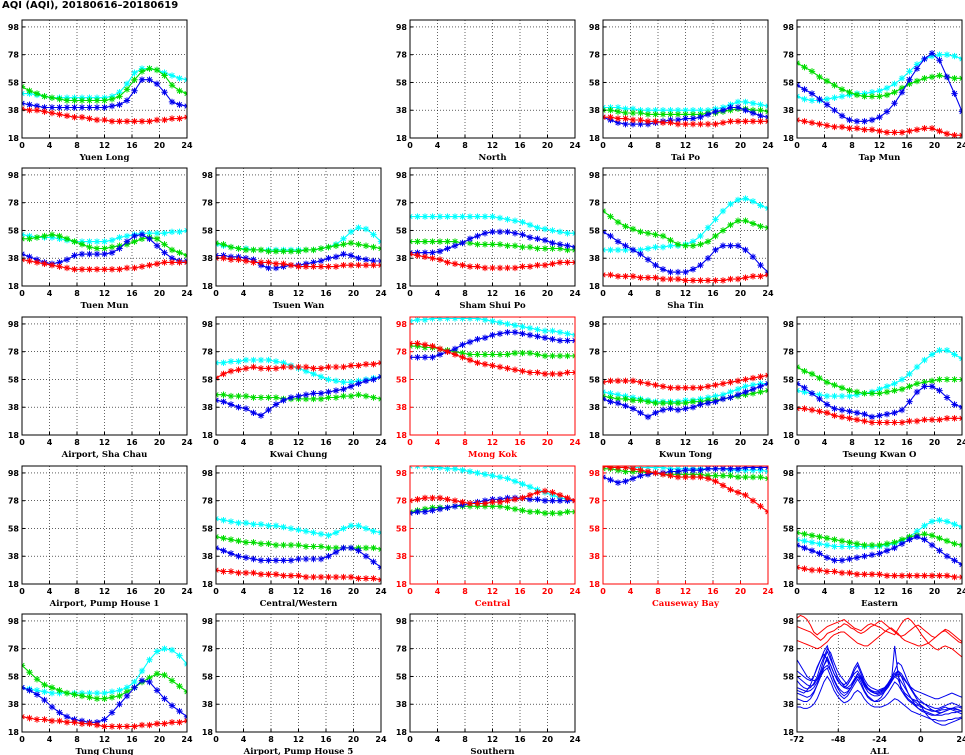 The height and width of the screenshot is (755, 965). What do you see at coordinates (22, 293) in the screenshot?
I see `x-tick-label: 0` at bounding box center [22, 293].